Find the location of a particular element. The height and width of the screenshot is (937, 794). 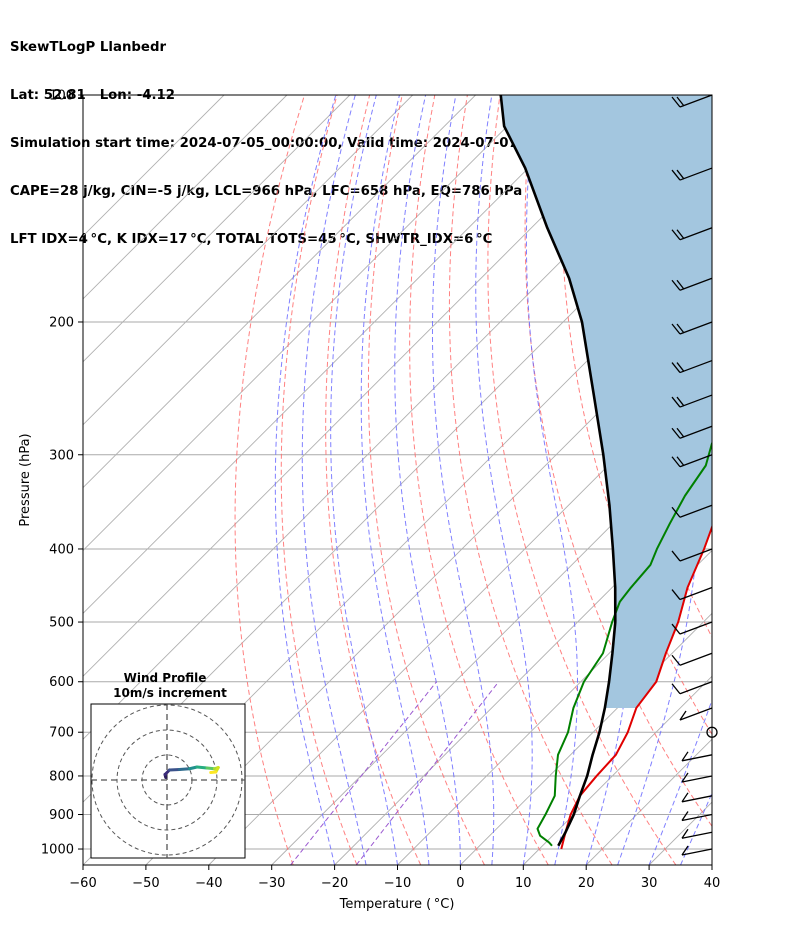

x-tick-label: 30 is located at coordinates (649, 883).